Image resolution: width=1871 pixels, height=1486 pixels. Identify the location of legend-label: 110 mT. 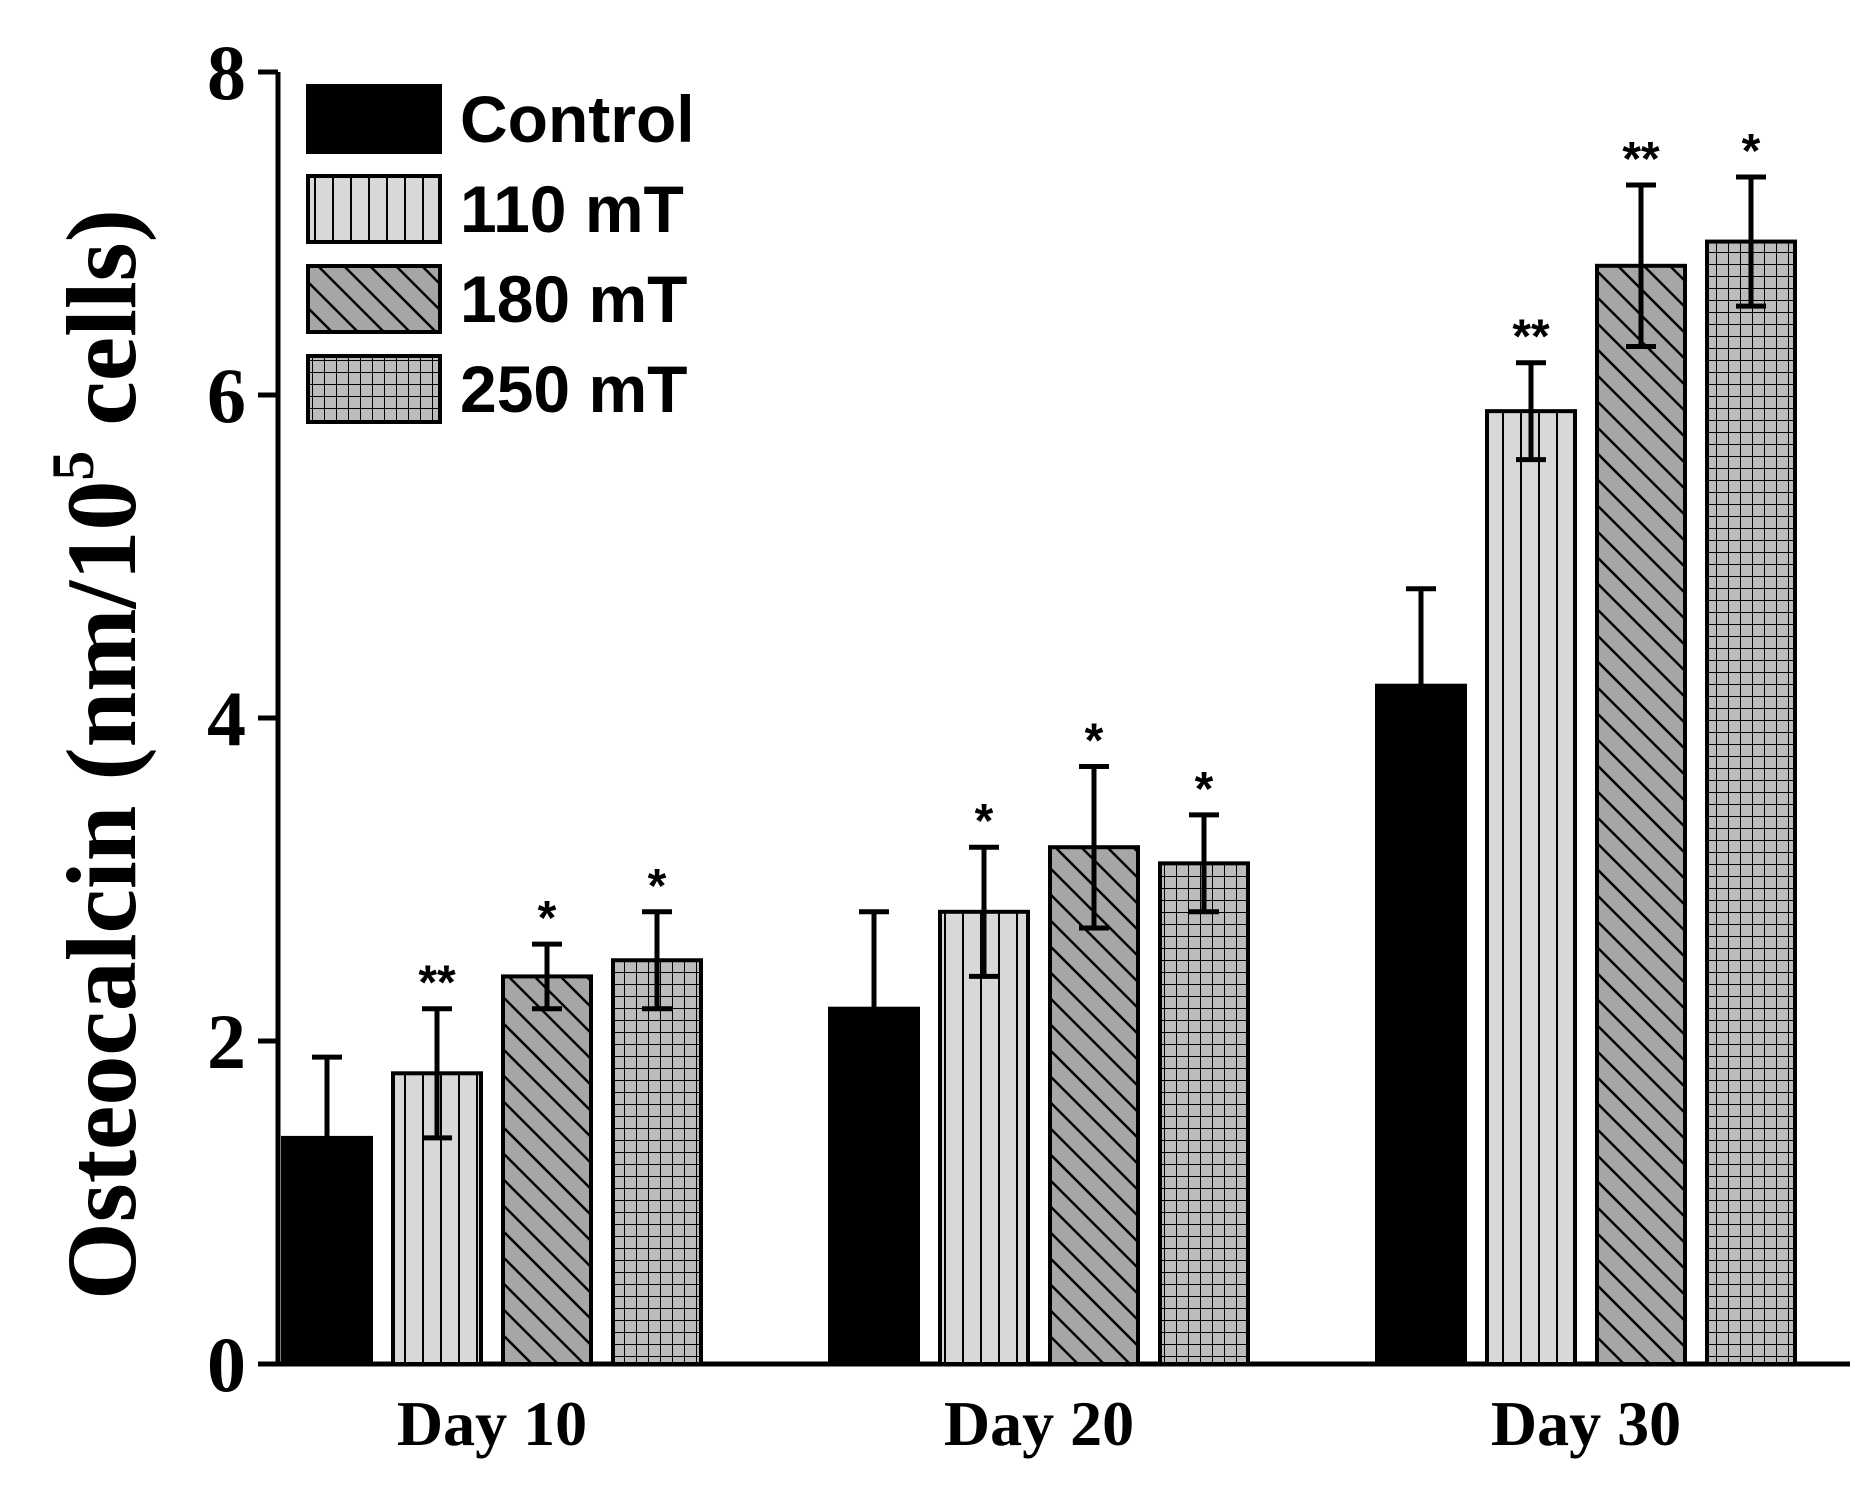
(572, 209).